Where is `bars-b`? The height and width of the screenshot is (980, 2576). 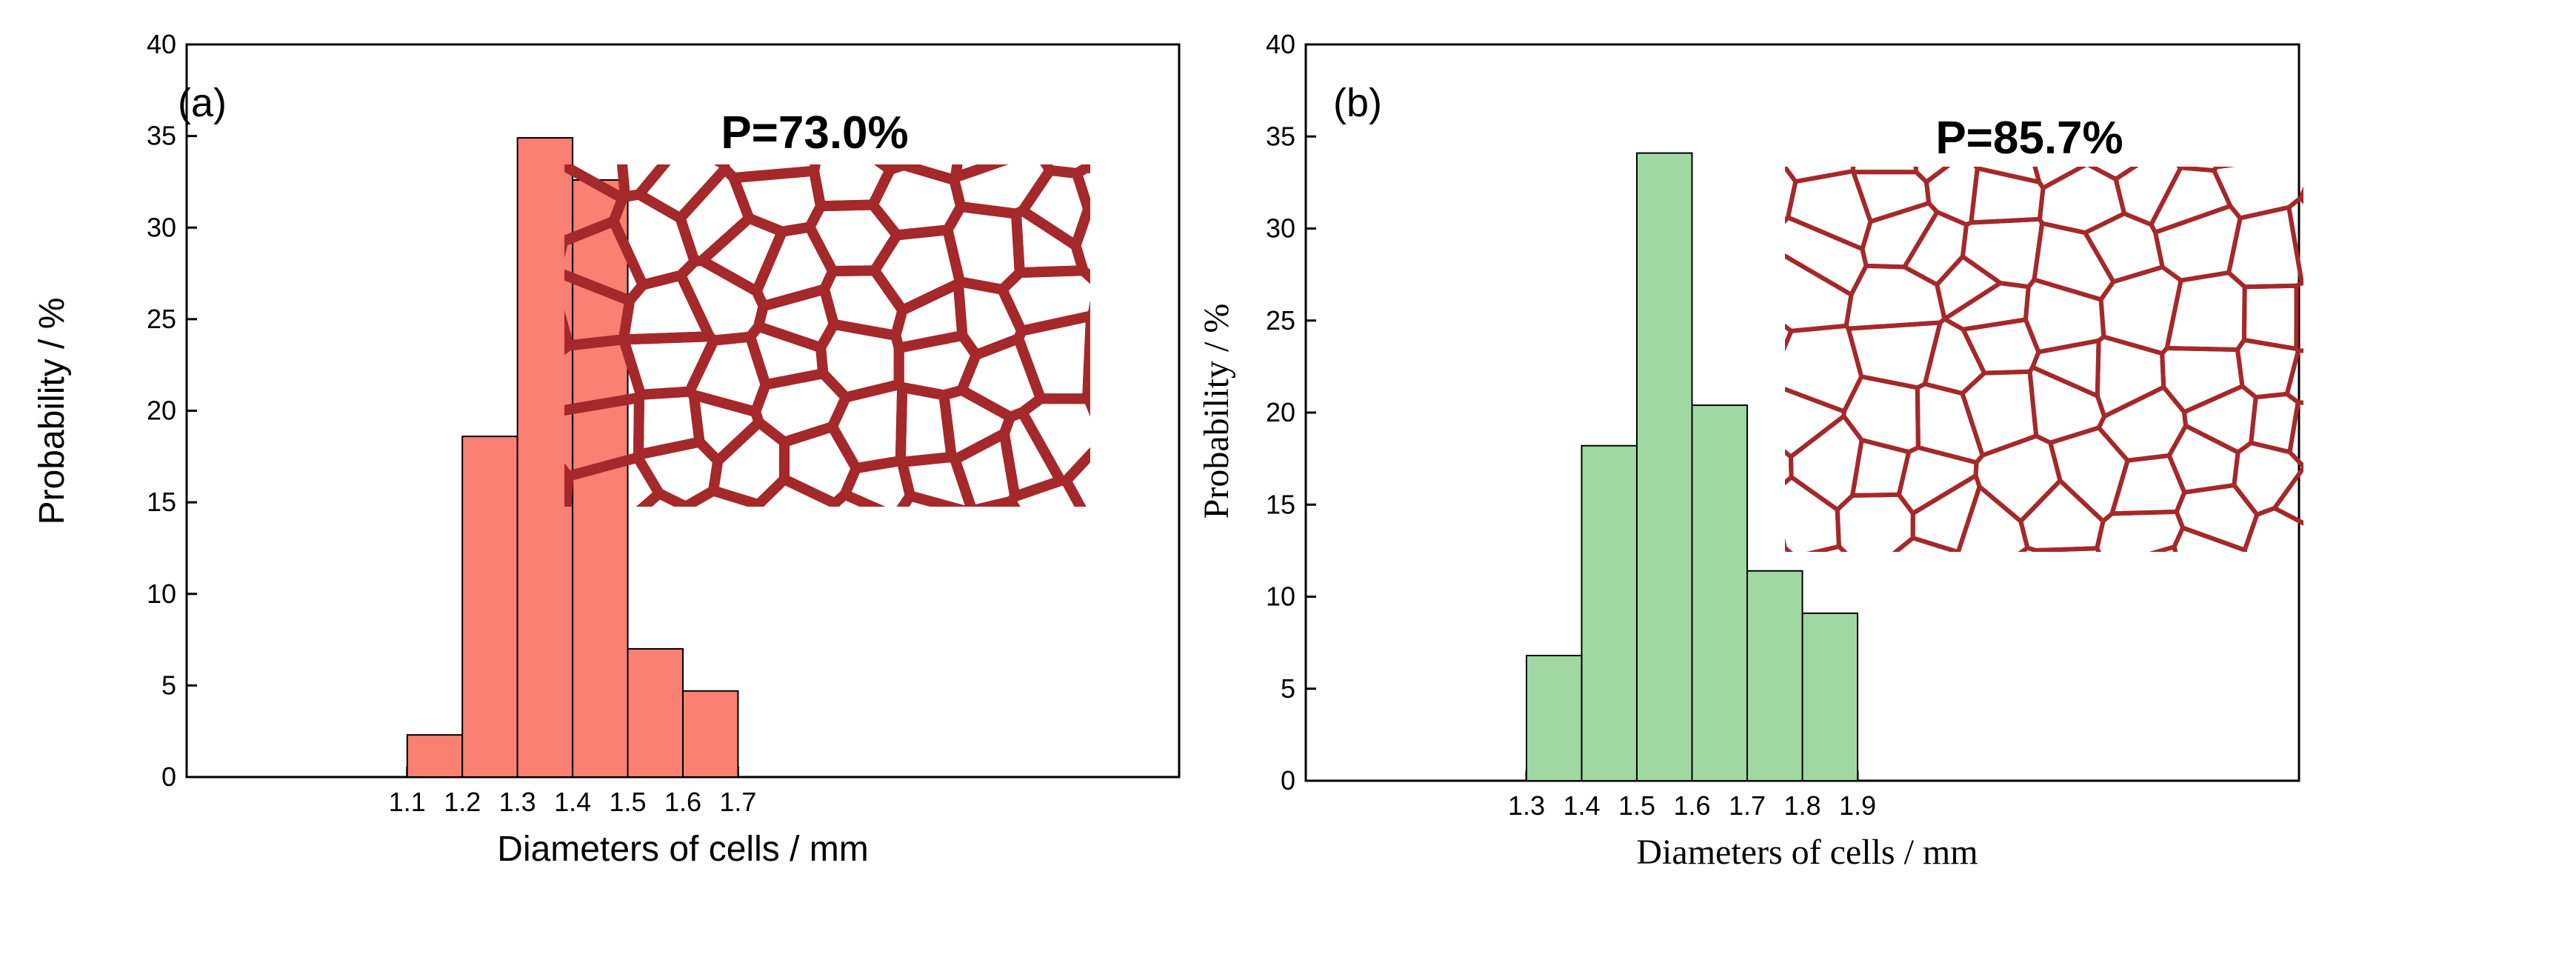
bars-b is located at coordinates (1692, 467).